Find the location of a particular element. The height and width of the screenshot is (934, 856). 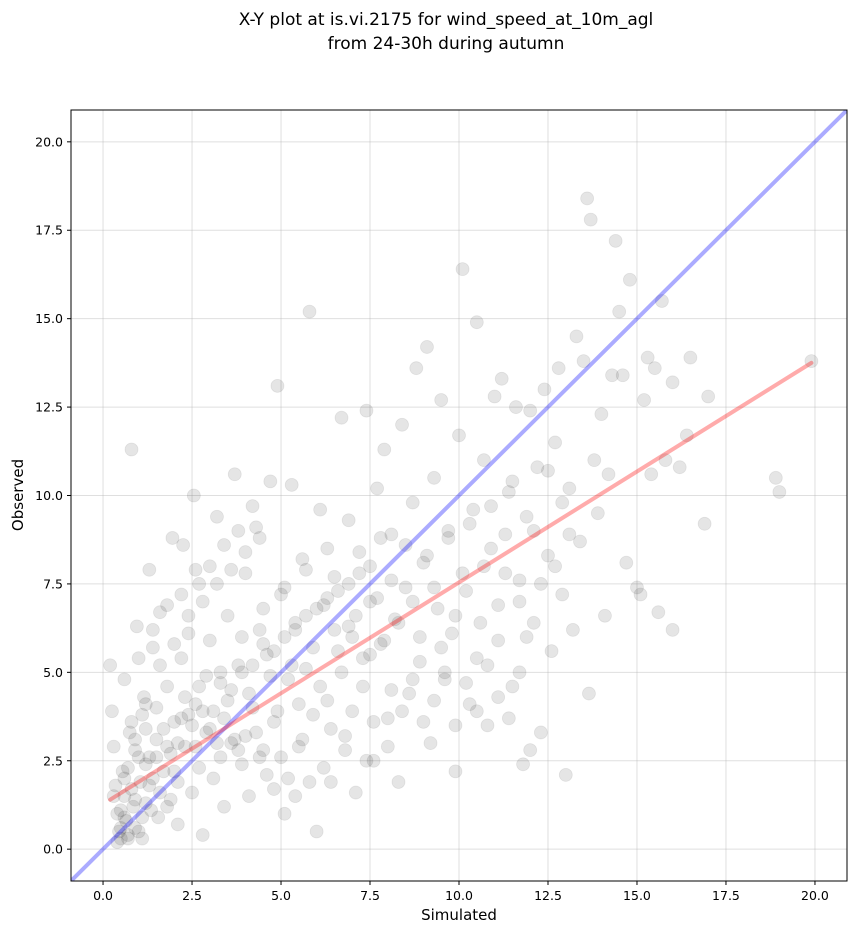

x-tick-label: 10.0 is located at coordinates (459, 895).